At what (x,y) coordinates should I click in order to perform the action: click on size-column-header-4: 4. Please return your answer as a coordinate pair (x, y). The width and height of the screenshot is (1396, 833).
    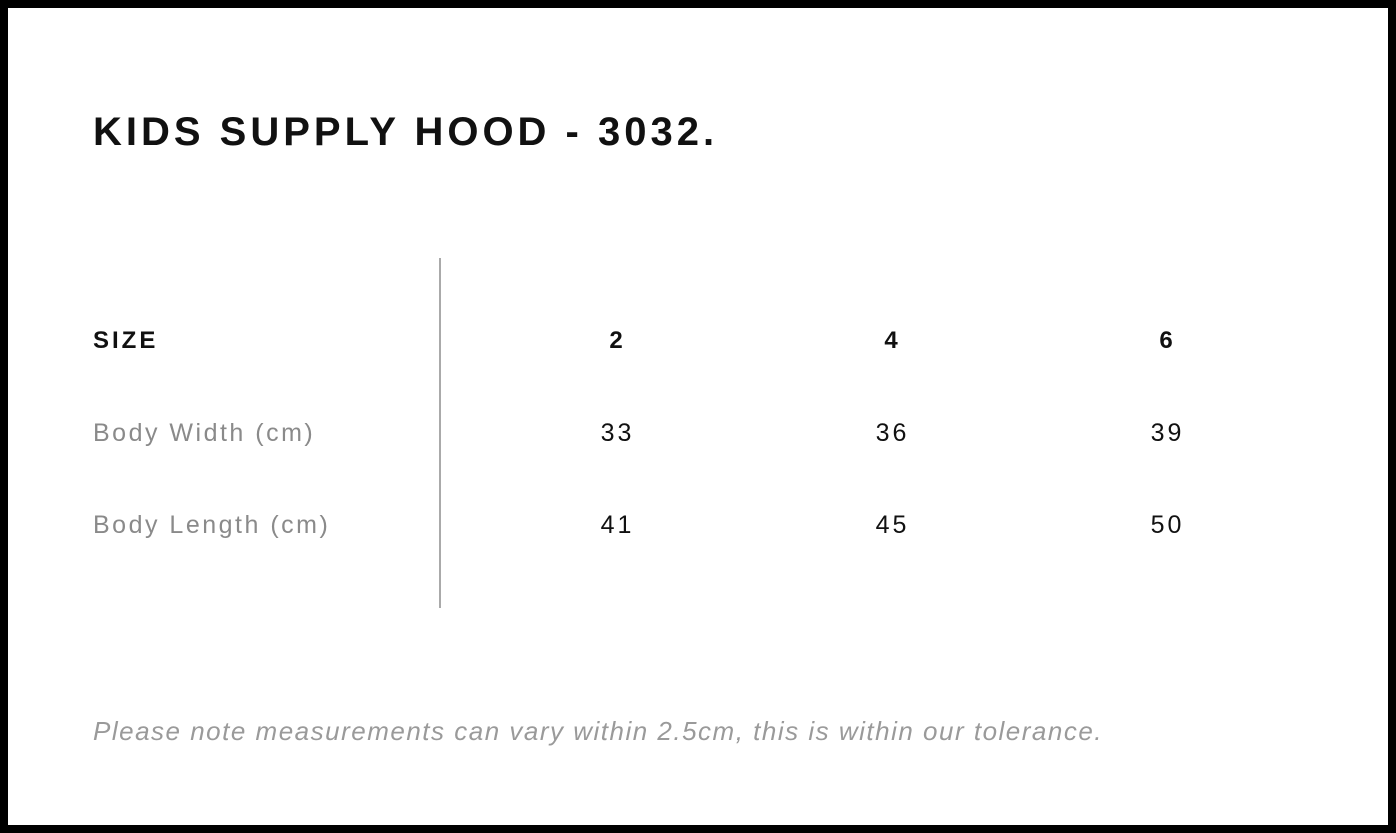
    Looking at the image, I should click on (892, 340).